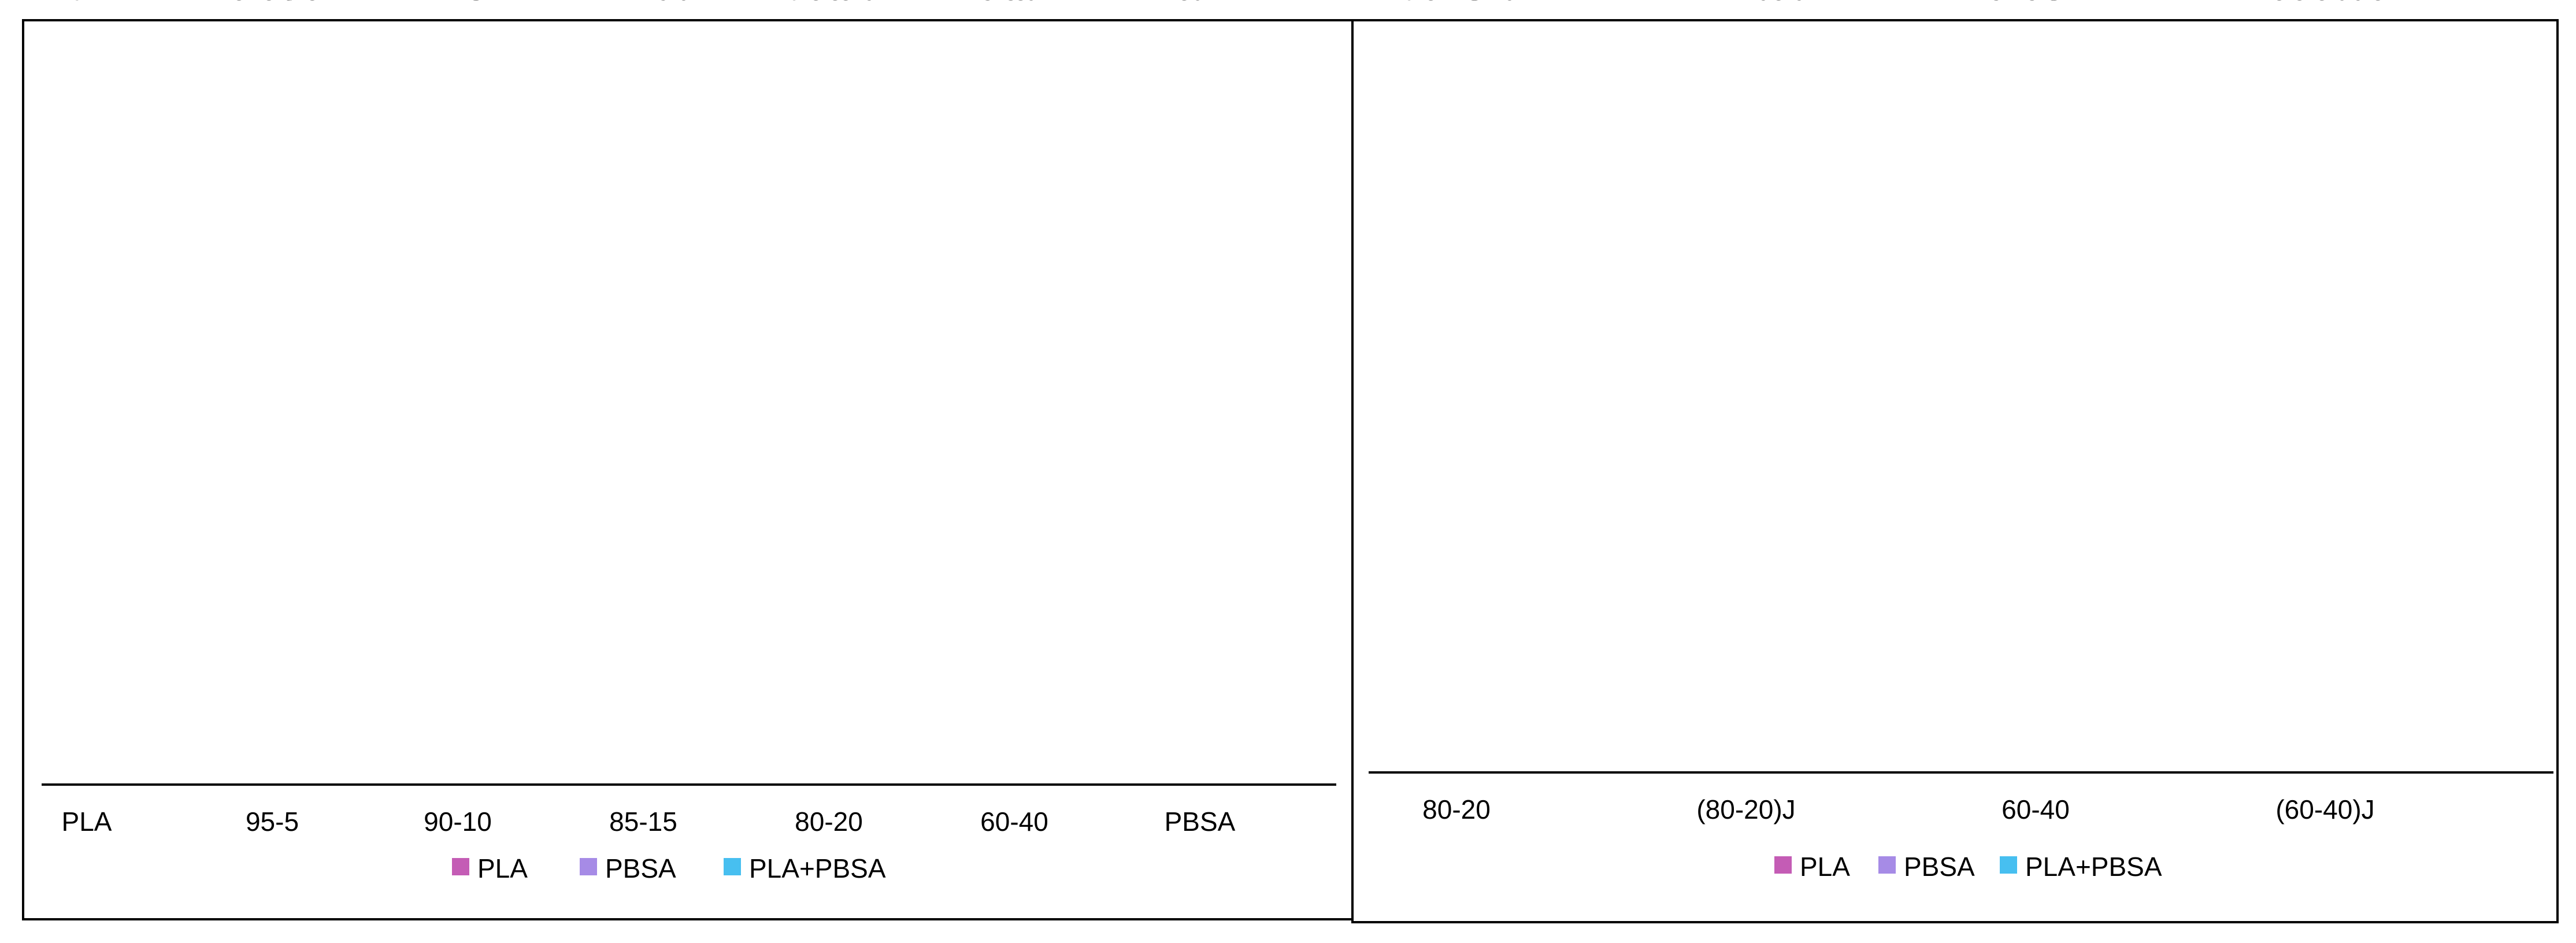  What do you see at coordinates (1710, 2) in the screenshot?
I see `data-label-pla-80-20-j: 2.1` at bounding box center [1710, 2].